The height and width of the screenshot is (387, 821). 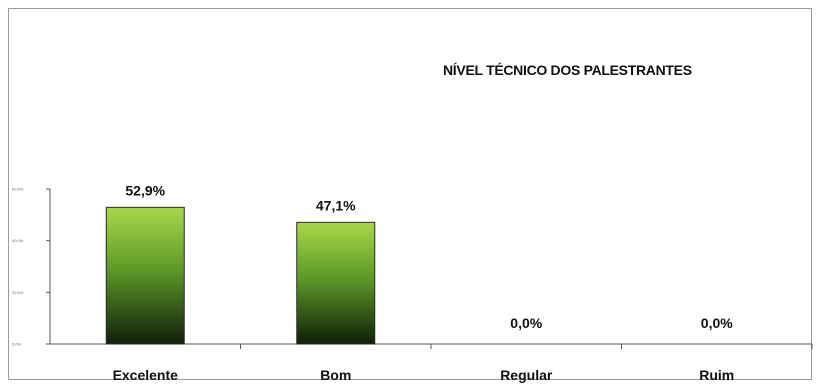 What do you see at coordinates (716, 375) in the screenshot?
I see `category-label-ruim: Ruim` at bounding box center [716, 375].